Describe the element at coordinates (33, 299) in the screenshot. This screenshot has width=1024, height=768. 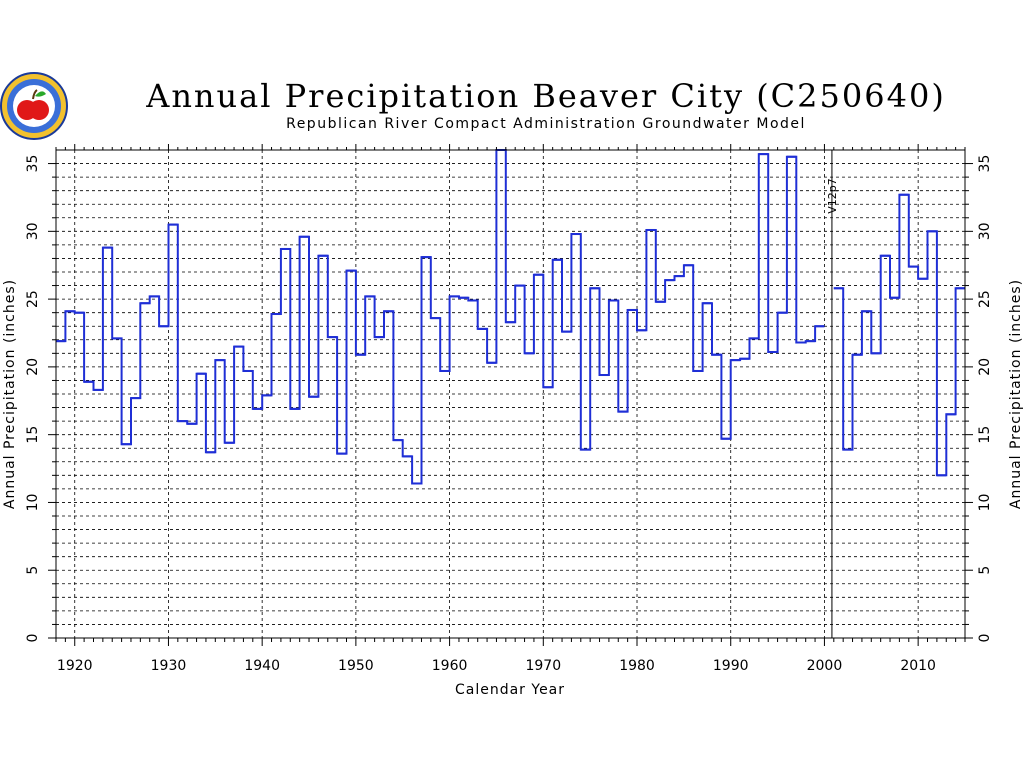
I see `y-tick-label-left: 25` at that location.